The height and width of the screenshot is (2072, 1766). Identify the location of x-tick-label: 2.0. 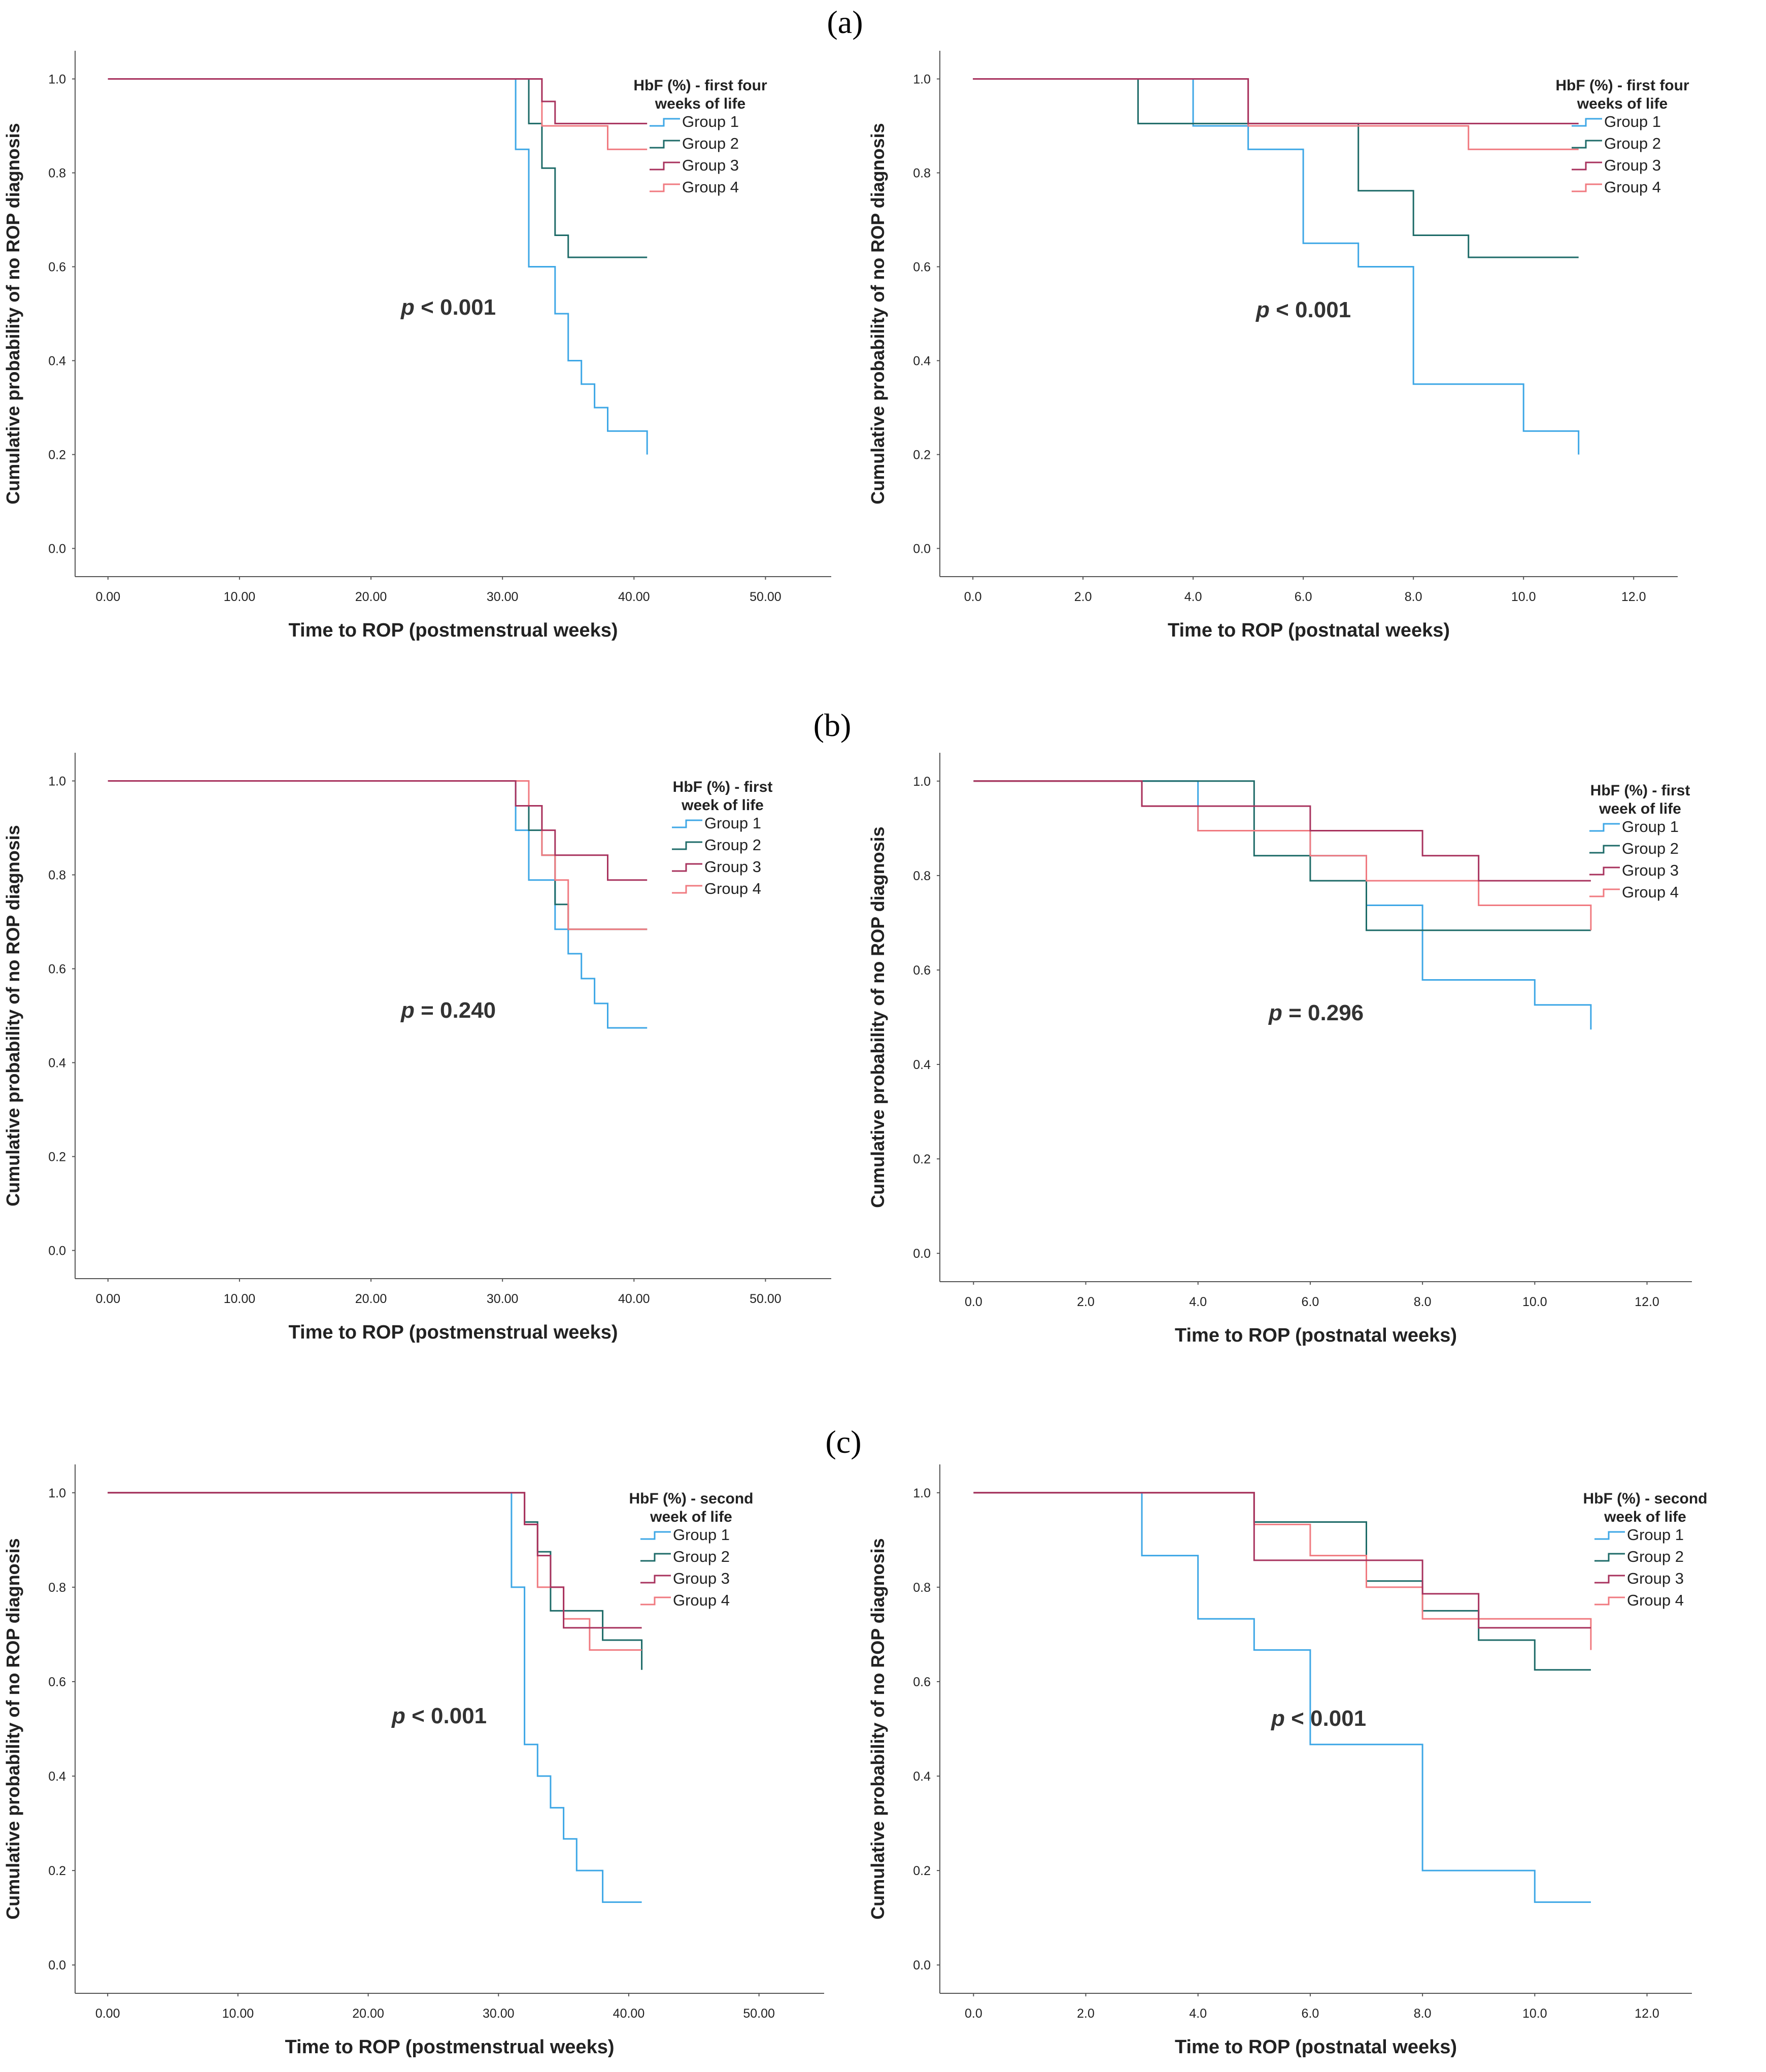
(1086, 2014).